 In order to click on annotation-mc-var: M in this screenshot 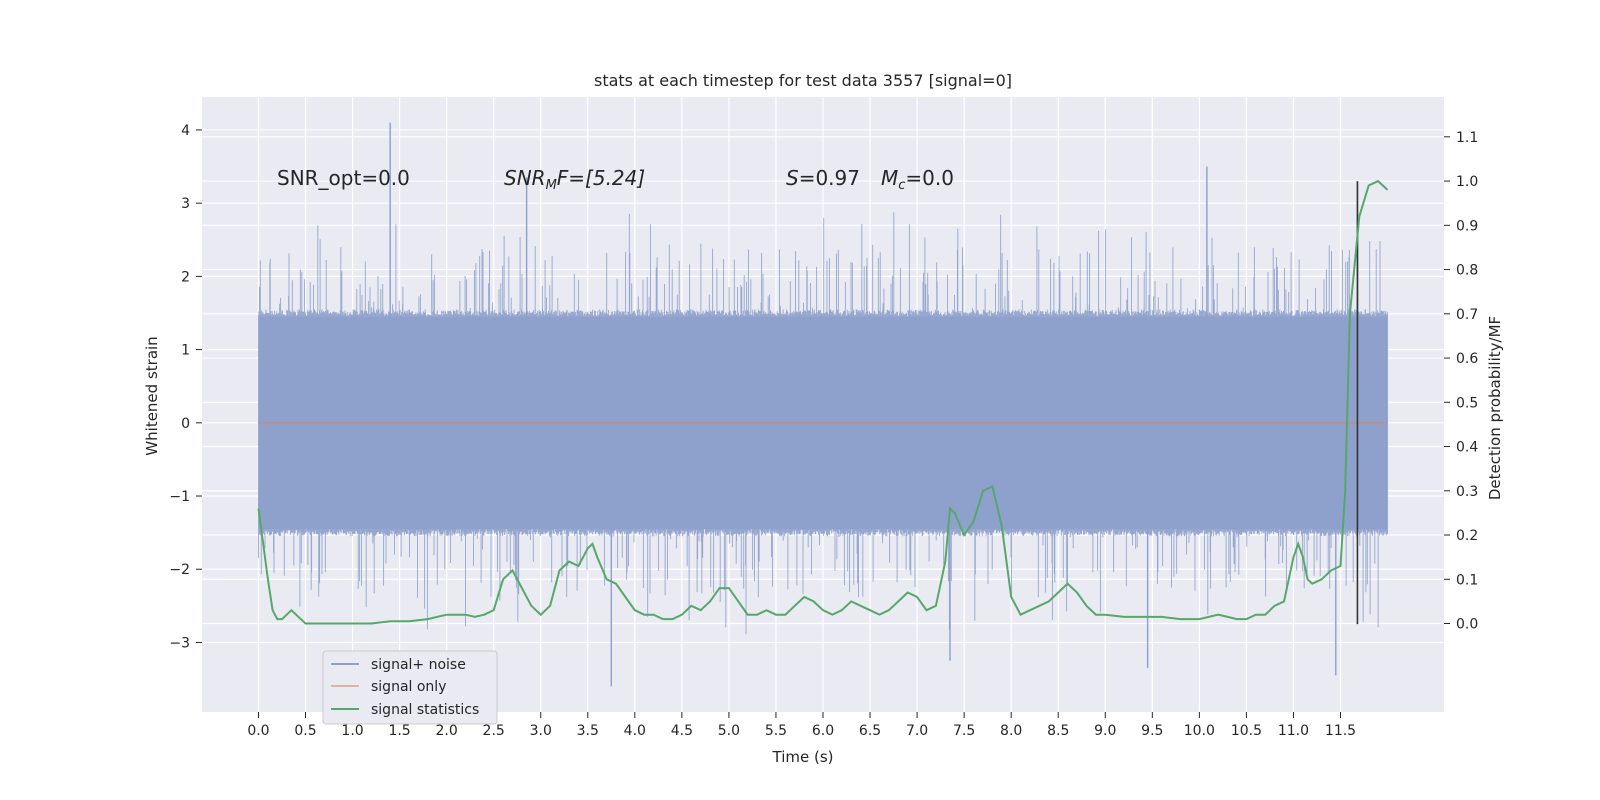, I will do `click(889, 178)`.